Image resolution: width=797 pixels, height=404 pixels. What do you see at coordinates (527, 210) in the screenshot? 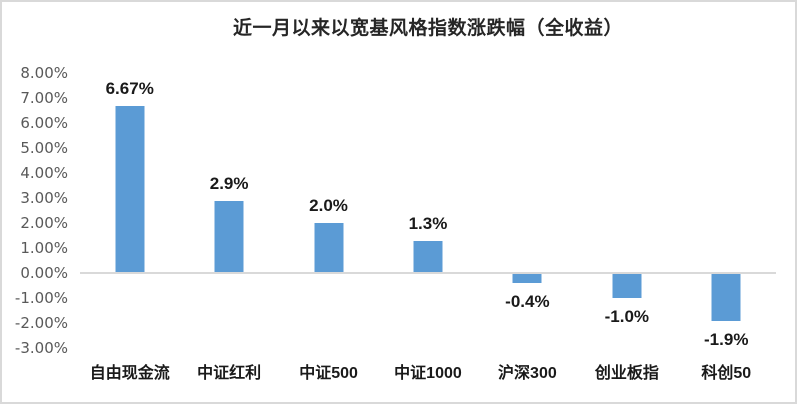
I see `bar-column: -0.4%` at bounding box center [527, 210].